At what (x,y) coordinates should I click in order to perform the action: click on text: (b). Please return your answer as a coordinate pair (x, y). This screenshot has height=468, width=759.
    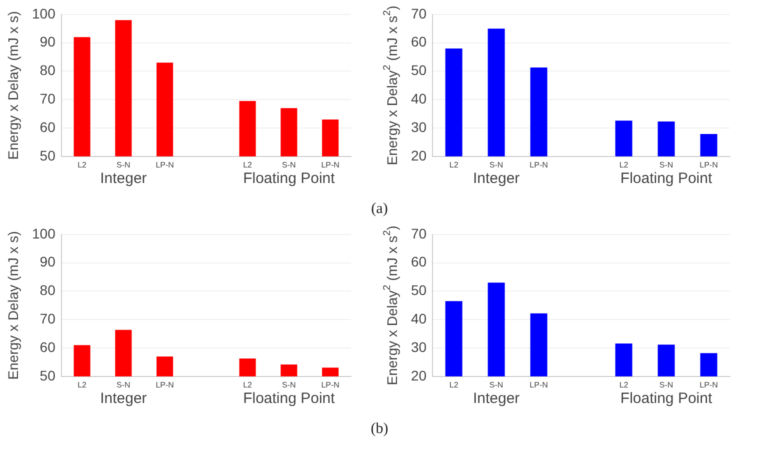
    Looking at the image, I should click on (380, 429).